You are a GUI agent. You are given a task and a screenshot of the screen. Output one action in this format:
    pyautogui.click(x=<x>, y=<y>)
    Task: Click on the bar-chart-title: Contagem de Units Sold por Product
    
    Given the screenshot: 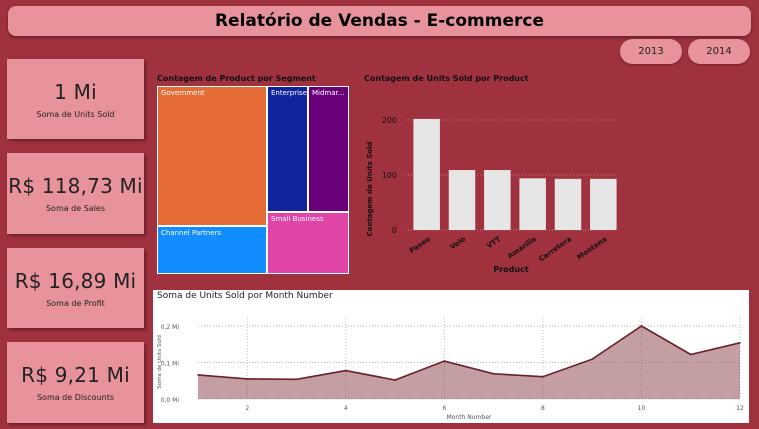 What is the action you would take?
    pyautogui.click(x=446, y=78)
    